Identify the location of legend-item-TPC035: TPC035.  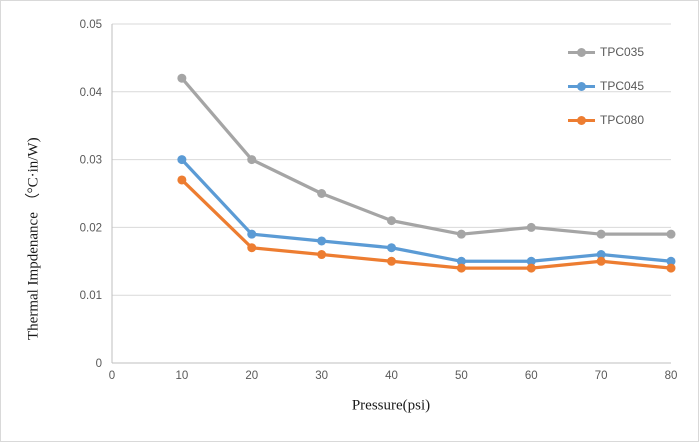
(606, 52).